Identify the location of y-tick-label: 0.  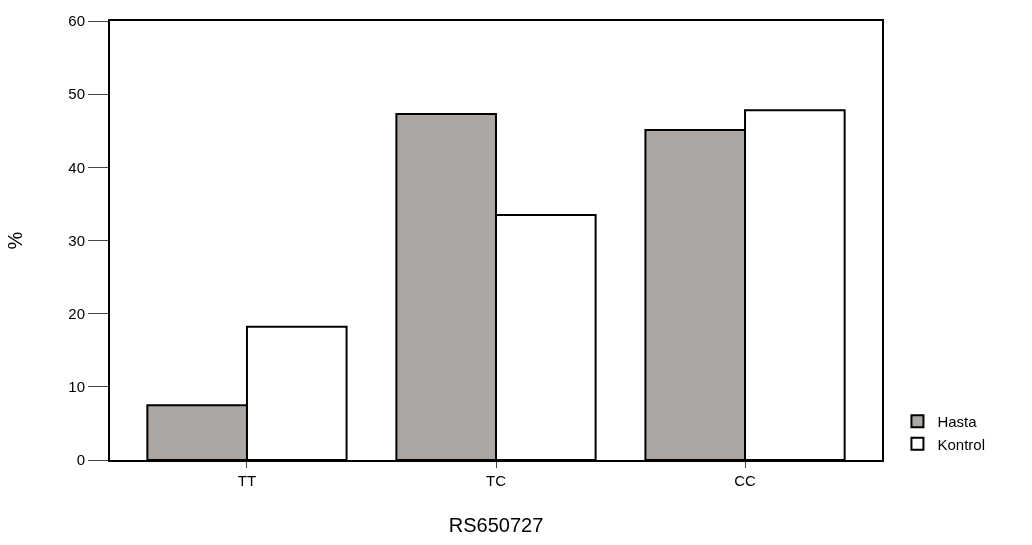
(80, 460).